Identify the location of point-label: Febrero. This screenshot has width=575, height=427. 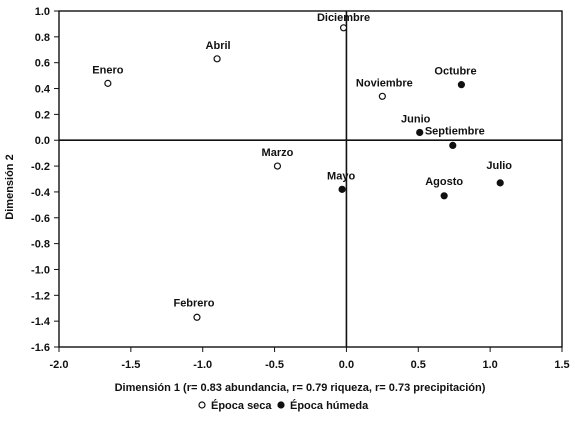
(193, 303).